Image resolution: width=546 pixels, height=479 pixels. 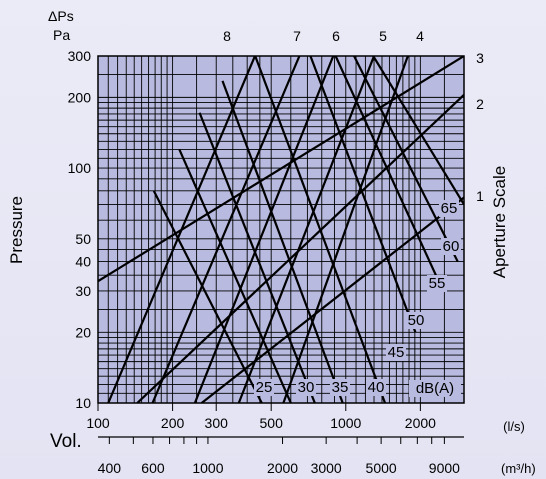 I want to click on y-tick-label: 50, so click(x=83, y=239).